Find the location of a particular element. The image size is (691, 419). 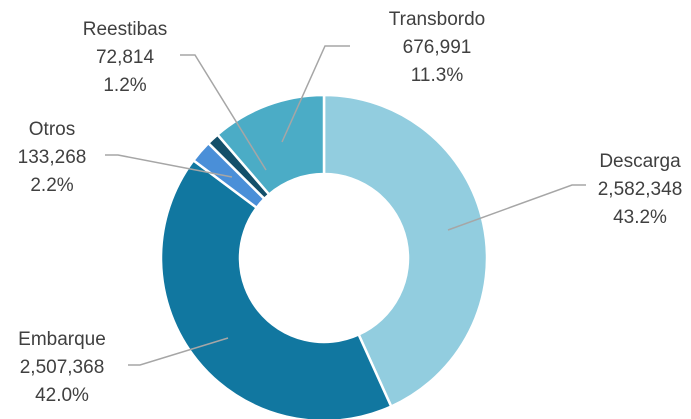

label-value: 2,507,368 is located at coordinates (62, 367).